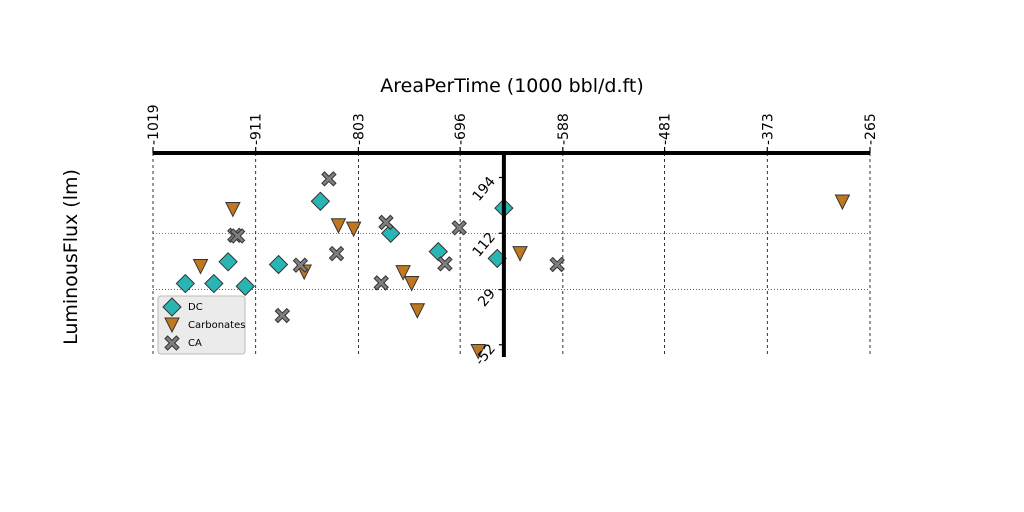 Image resolution: width=1024 pixels, height=512 pixels. I want to click on x-tick-label: -588, so click(564, 129).